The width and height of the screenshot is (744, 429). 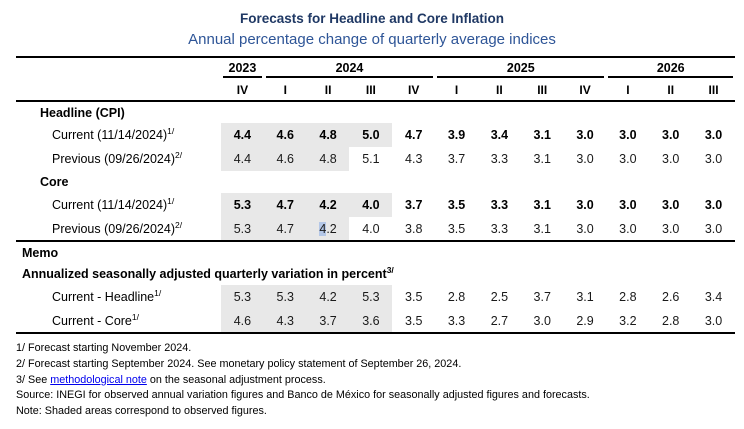 What do you see at coordinates (242, 68) in the screenshot?
I see `year-label-2023: 2023` at bounding box center [242, 68].